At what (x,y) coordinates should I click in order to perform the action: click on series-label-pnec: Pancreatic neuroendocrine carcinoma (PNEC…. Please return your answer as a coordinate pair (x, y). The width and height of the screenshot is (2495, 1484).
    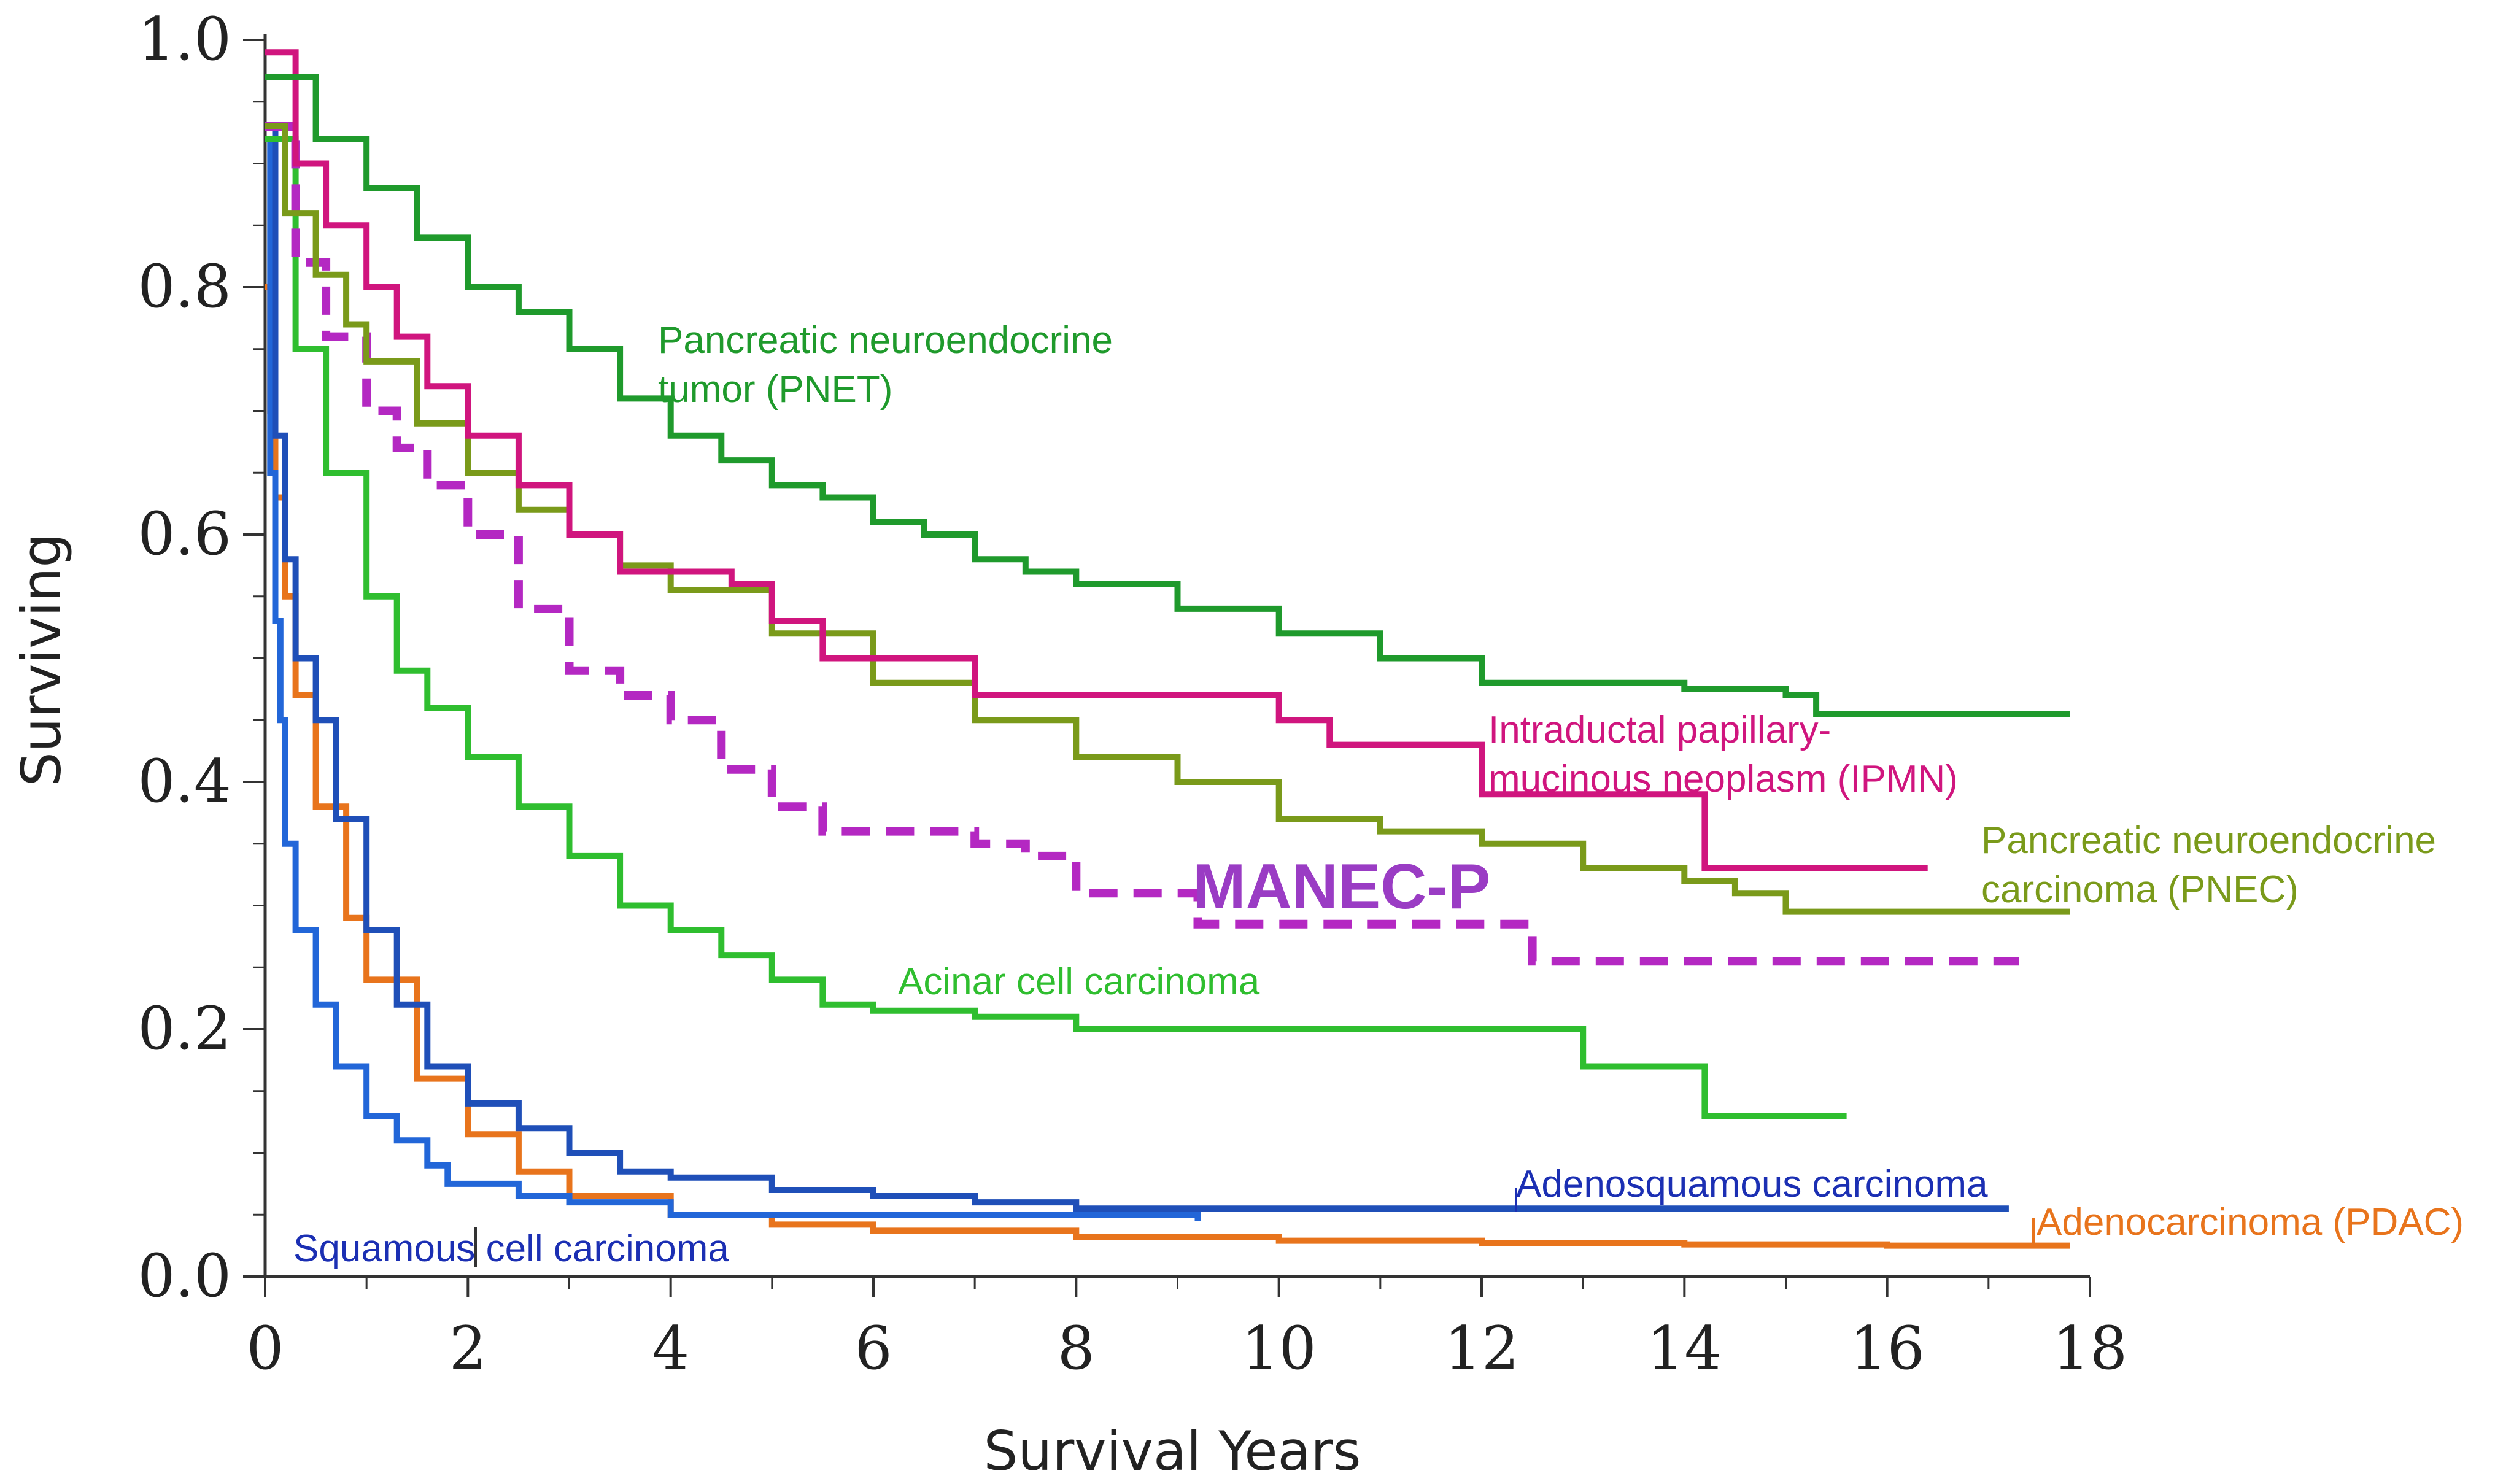
    Looking at the image, I should click on (2208, 865).